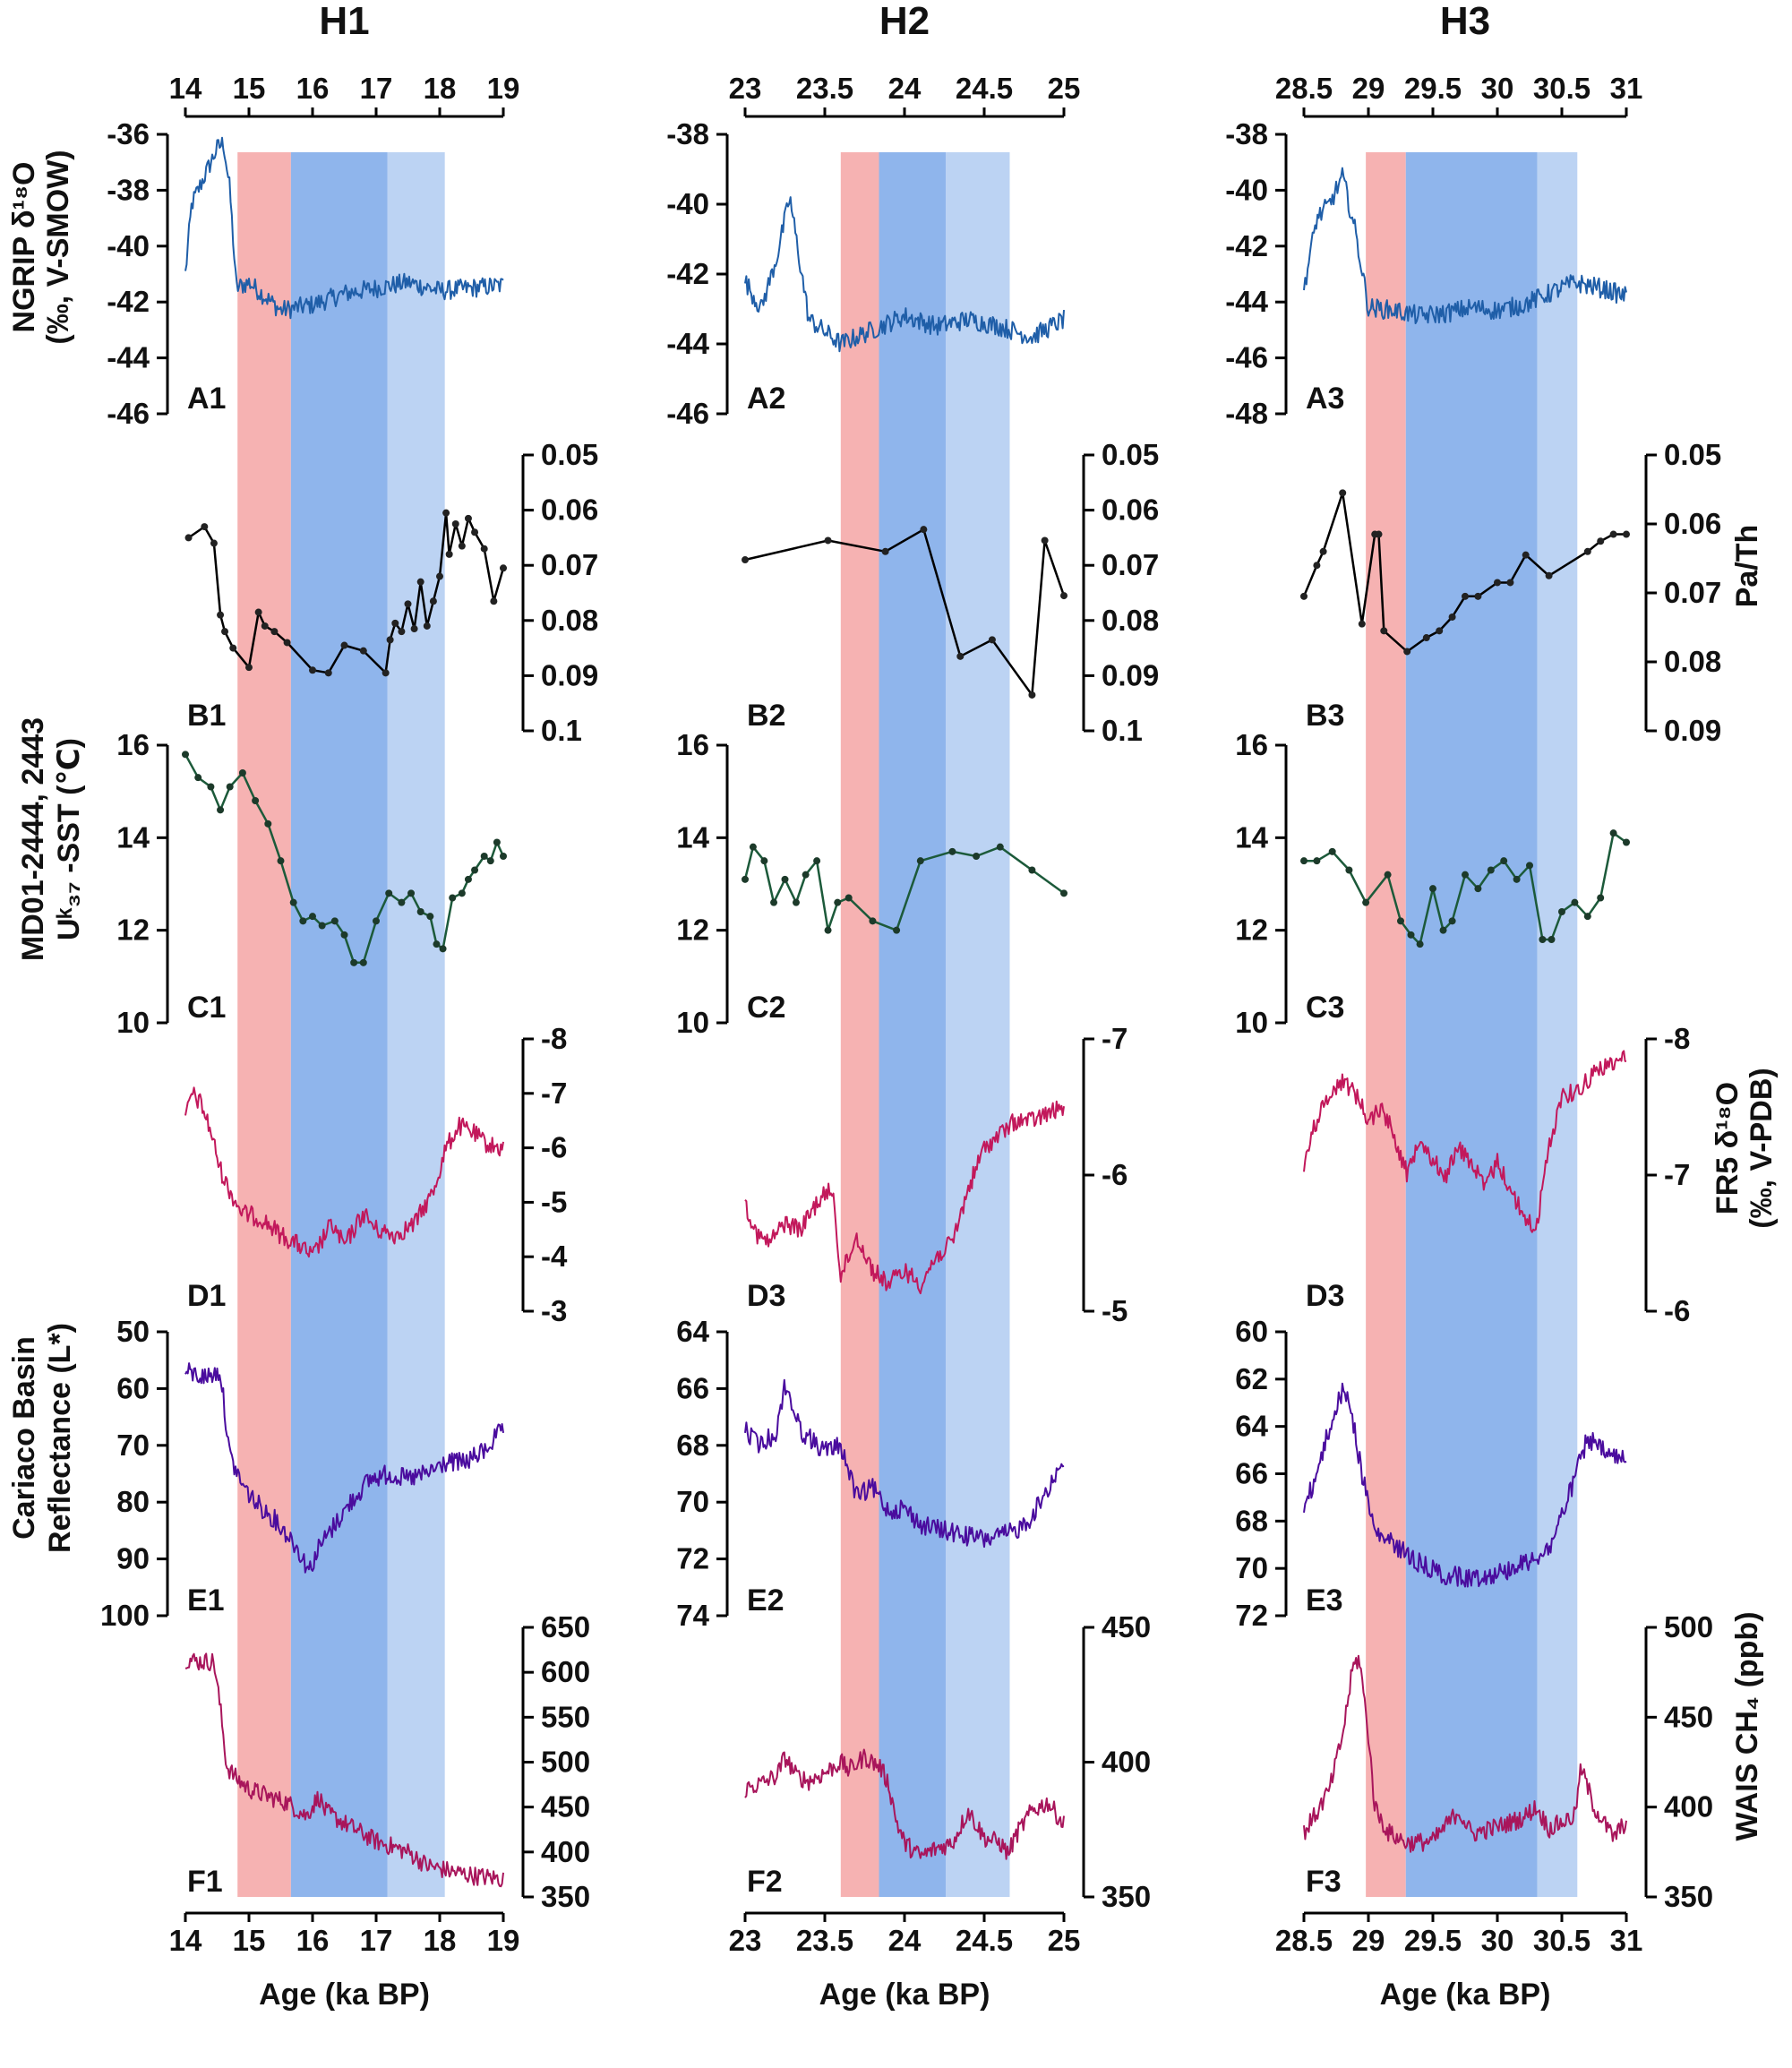 This screenshot has height=2068, width=1792. I want to click on y-tick-label-h2-d: -5, so click(1115, 1310).